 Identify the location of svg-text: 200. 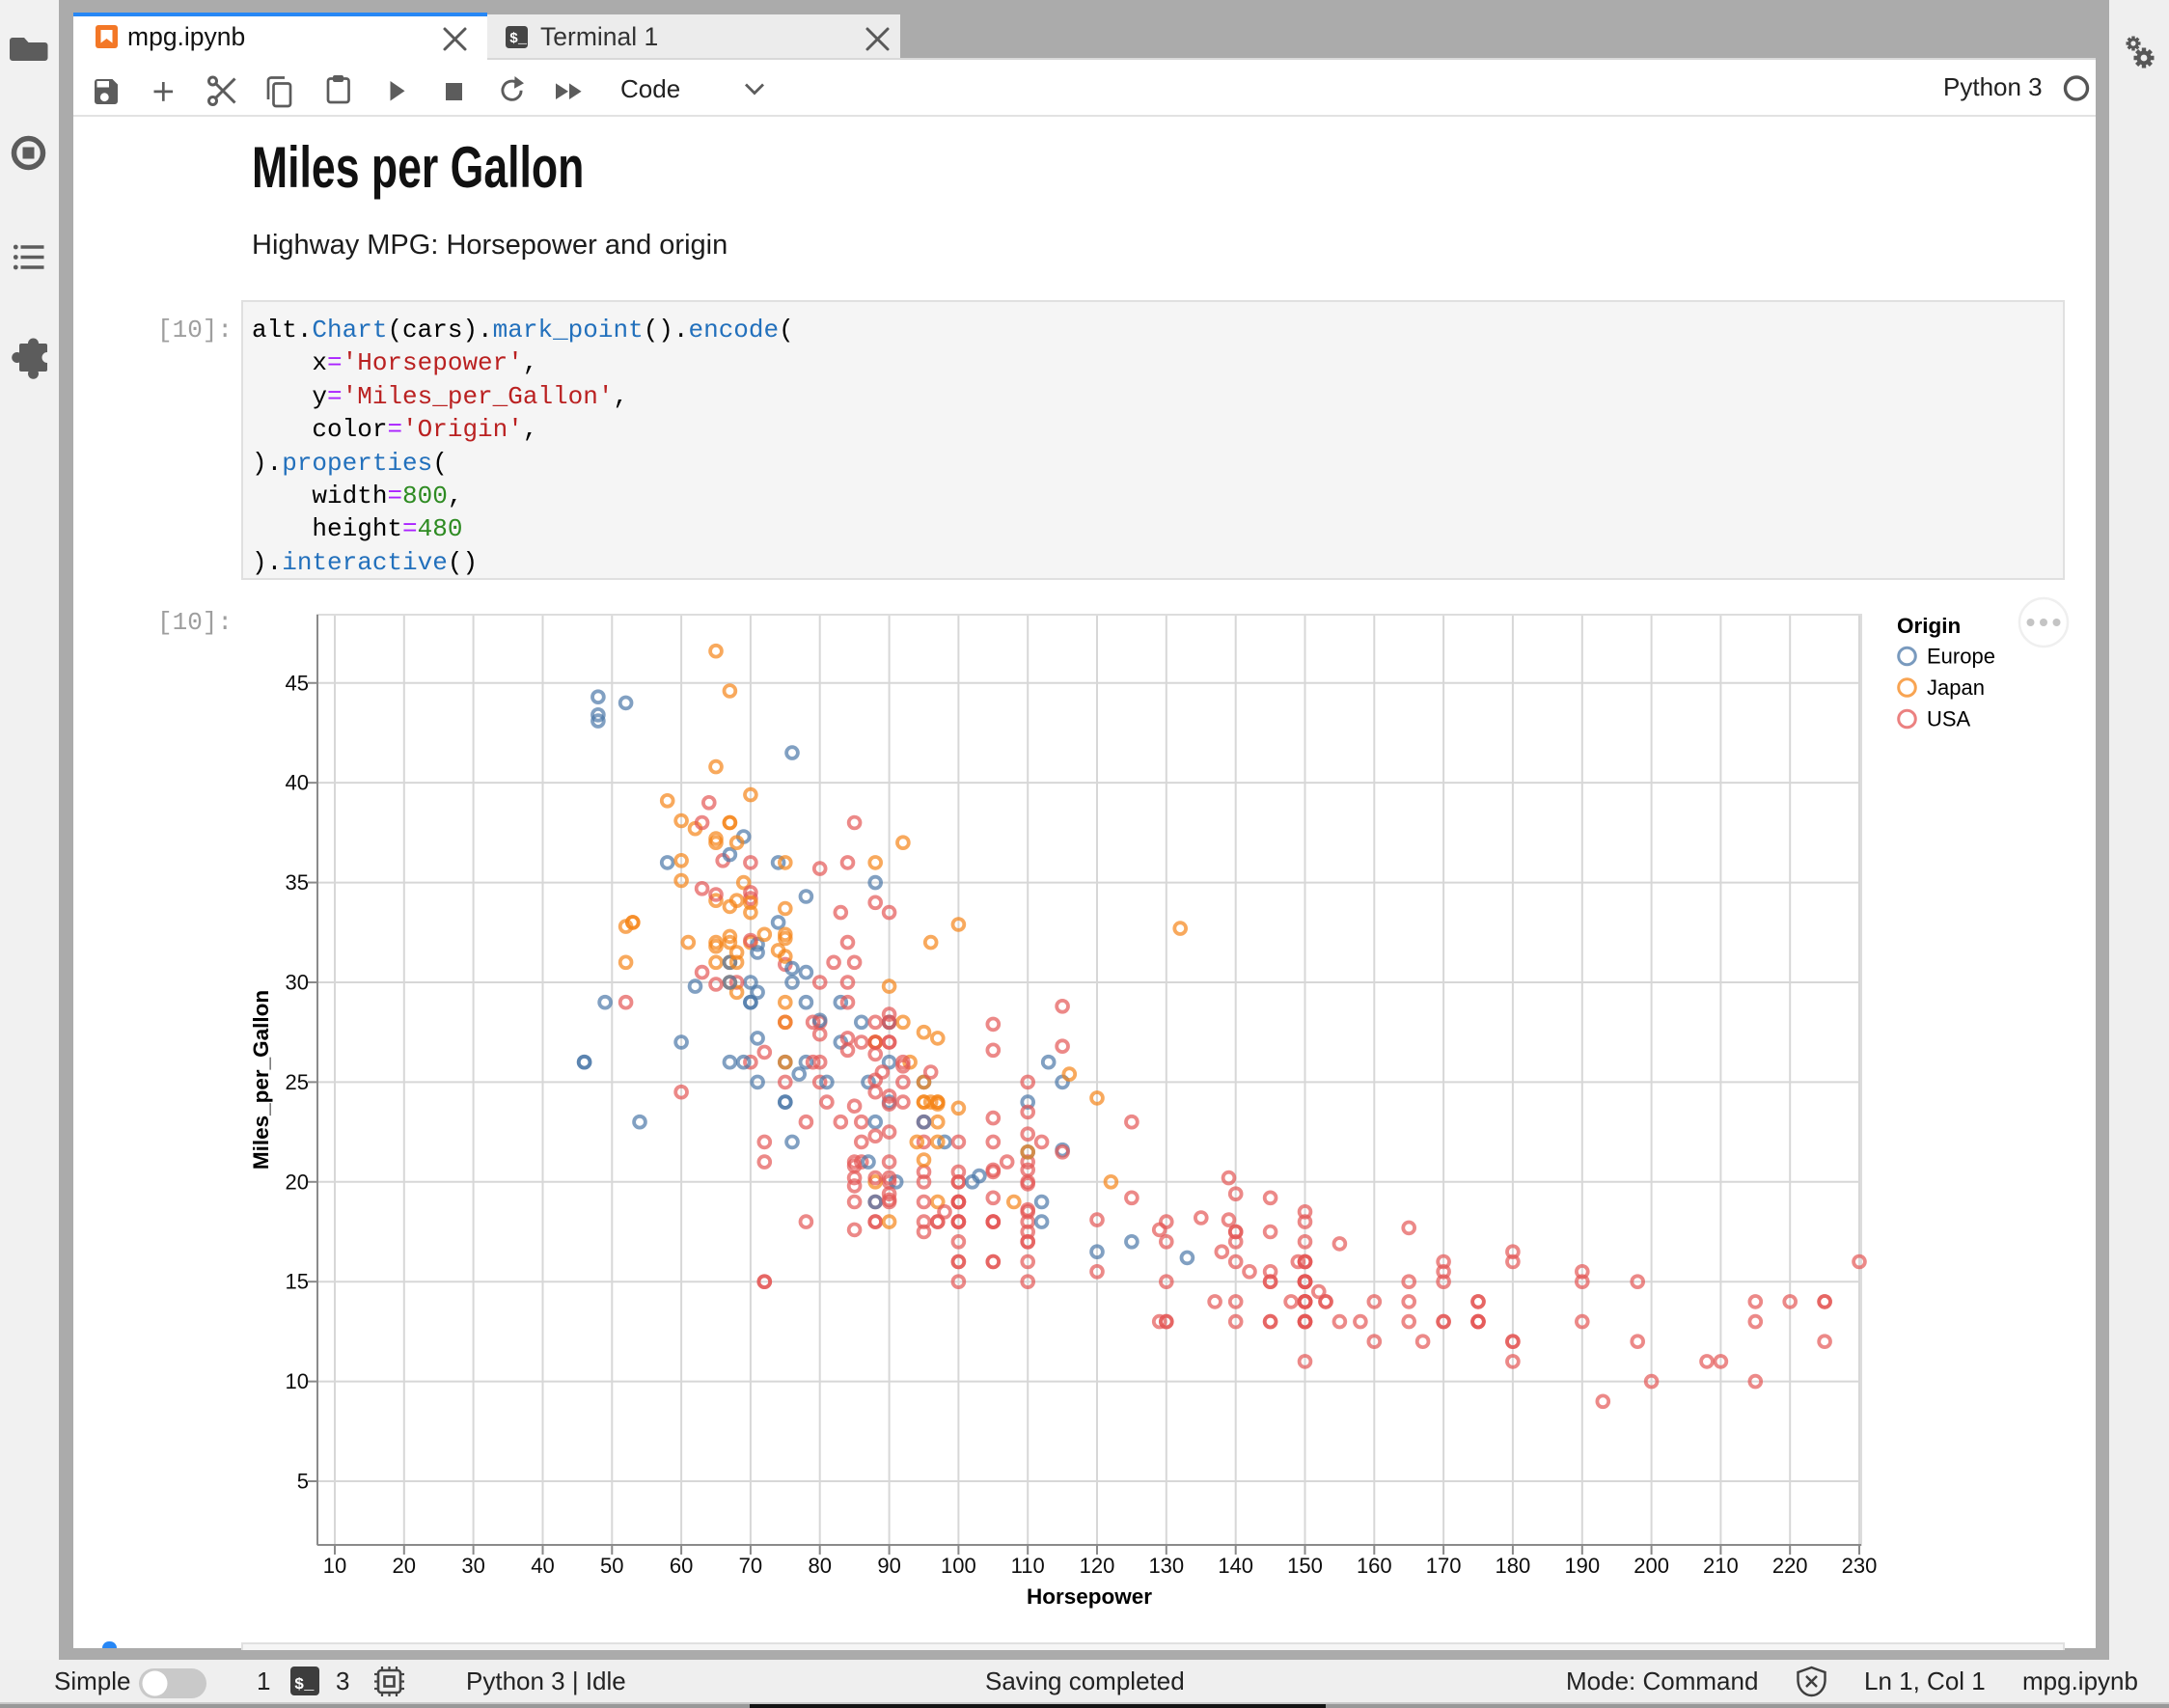
(1651, 1566).